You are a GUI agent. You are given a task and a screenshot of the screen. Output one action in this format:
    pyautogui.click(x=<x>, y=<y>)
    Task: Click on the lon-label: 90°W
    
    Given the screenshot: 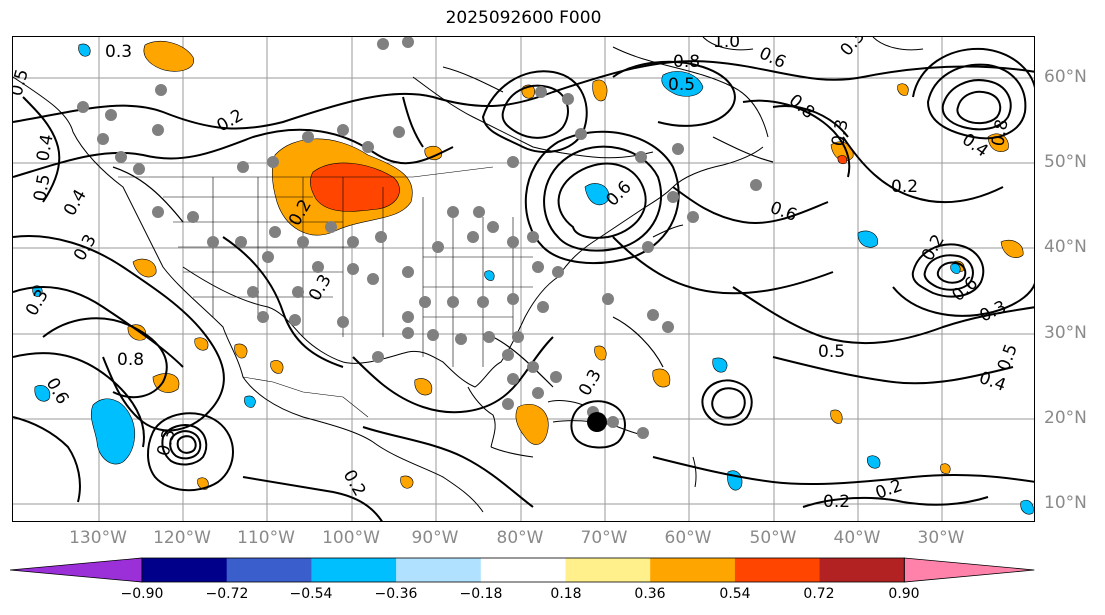 What is the action you would take?
    pyautogui.click(x=435, y=538)
    